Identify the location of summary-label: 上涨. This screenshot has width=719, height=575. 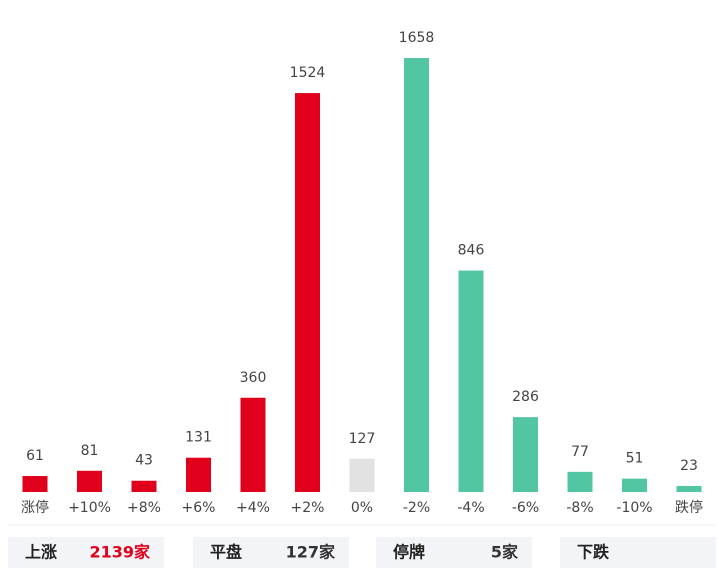
(41, 552).